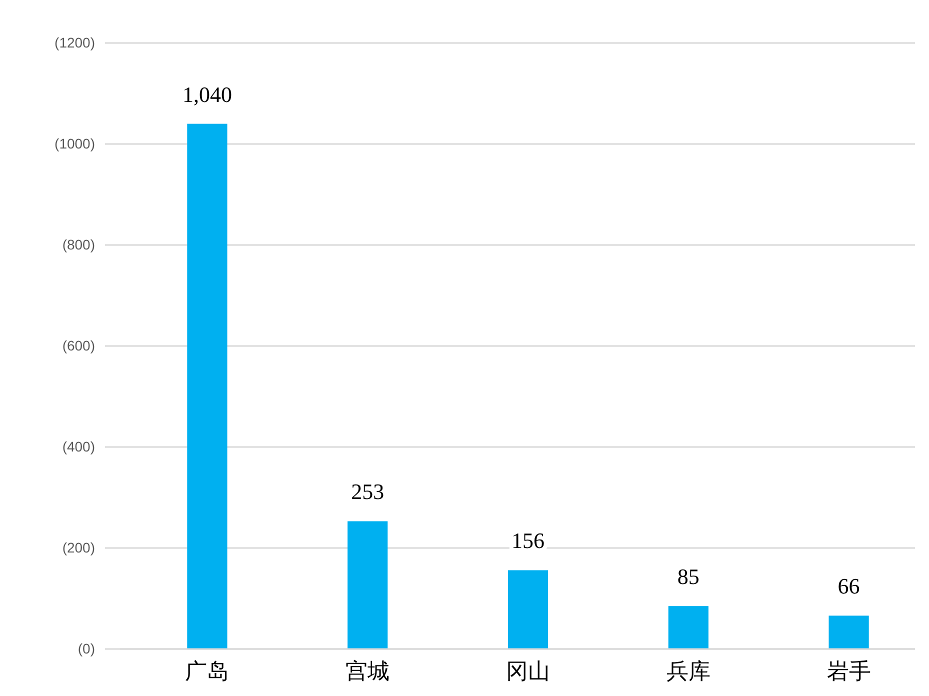 This screenshot has height=696, width=929. What do you see at coordinates (207, 94) in the screenshot?
I see `data-label: 1,040` at bounding box center [207, 94].